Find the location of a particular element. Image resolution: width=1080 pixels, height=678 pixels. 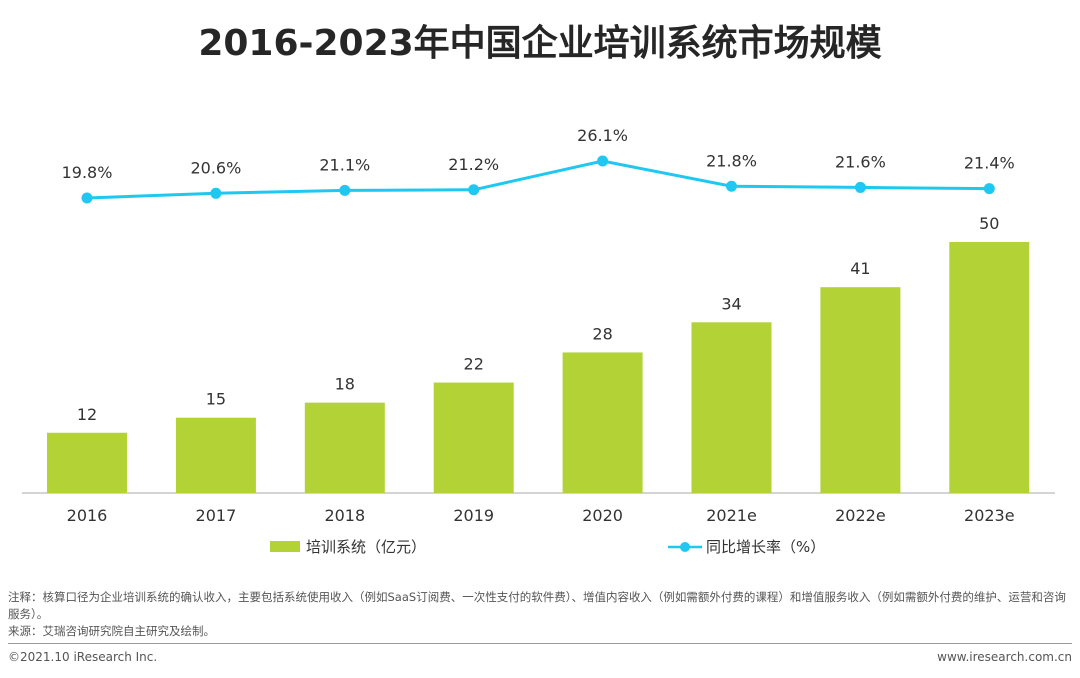

line-data-label: 21.2% is located at coordinates (473, 164).